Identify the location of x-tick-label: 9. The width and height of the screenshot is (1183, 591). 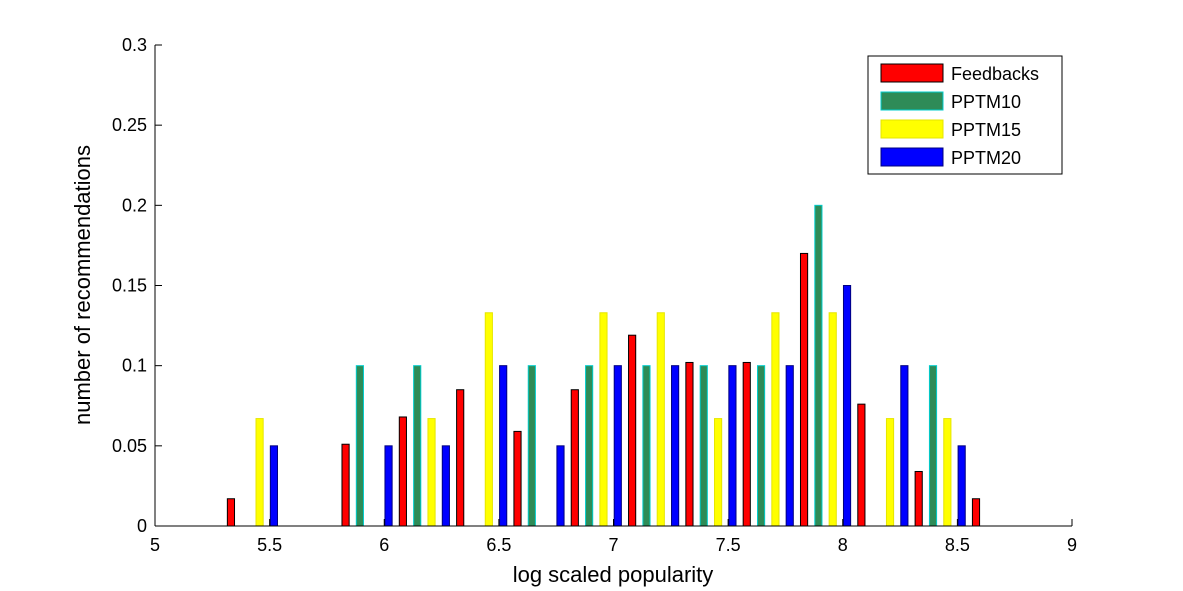
(1072, 545).